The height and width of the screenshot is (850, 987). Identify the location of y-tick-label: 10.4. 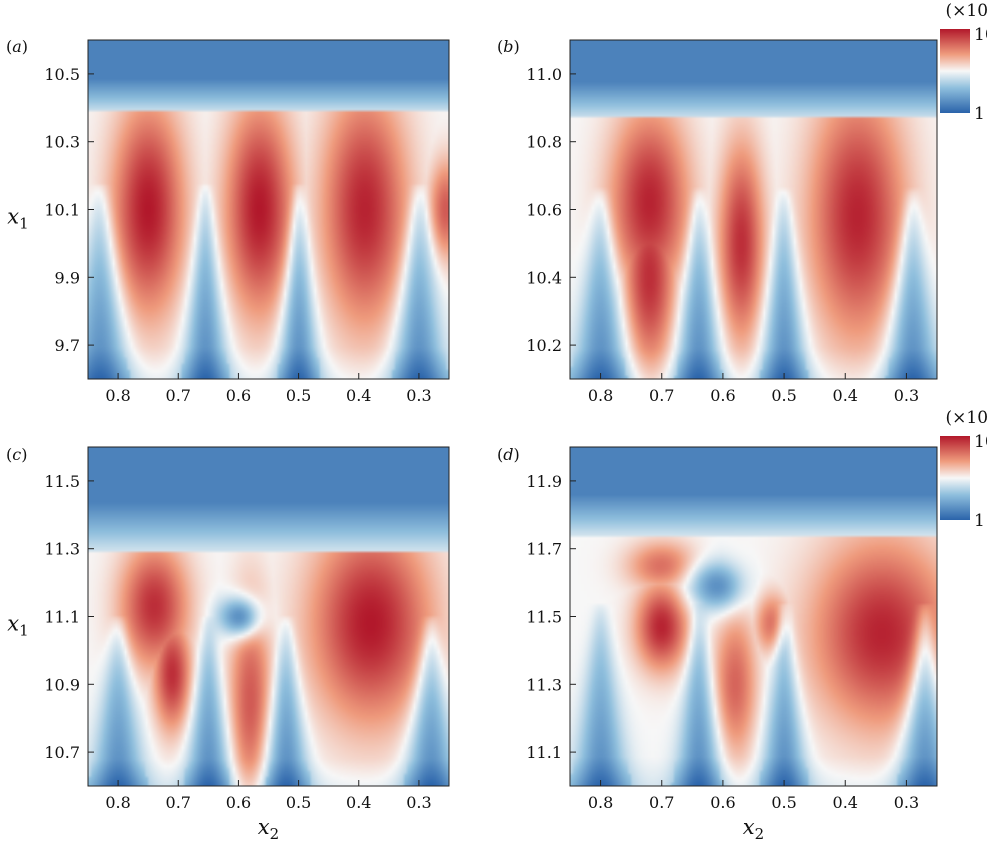
(544, 277).